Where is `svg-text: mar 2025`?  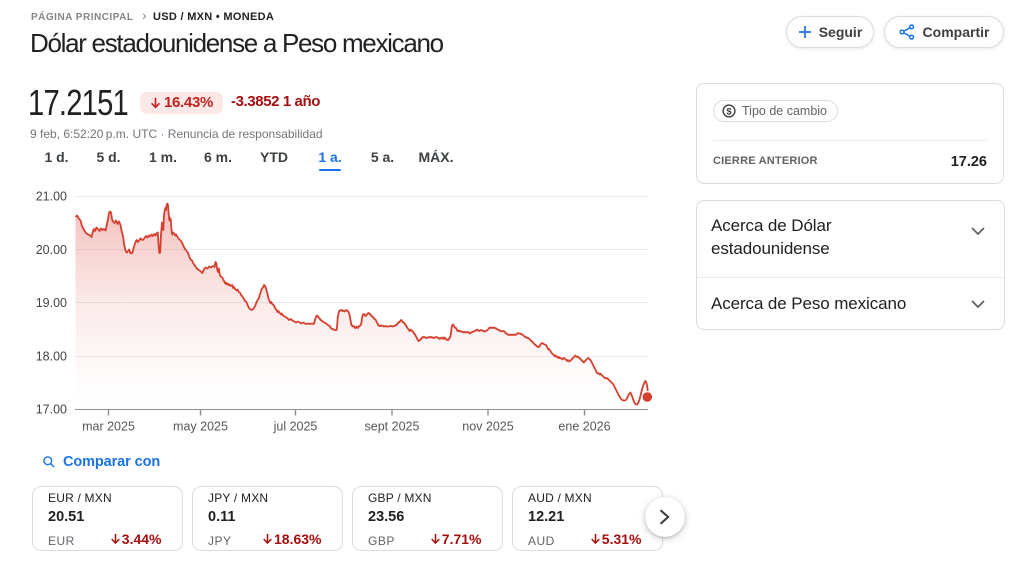 svg-text: mar 2025 is located at coordinates (108, 427).